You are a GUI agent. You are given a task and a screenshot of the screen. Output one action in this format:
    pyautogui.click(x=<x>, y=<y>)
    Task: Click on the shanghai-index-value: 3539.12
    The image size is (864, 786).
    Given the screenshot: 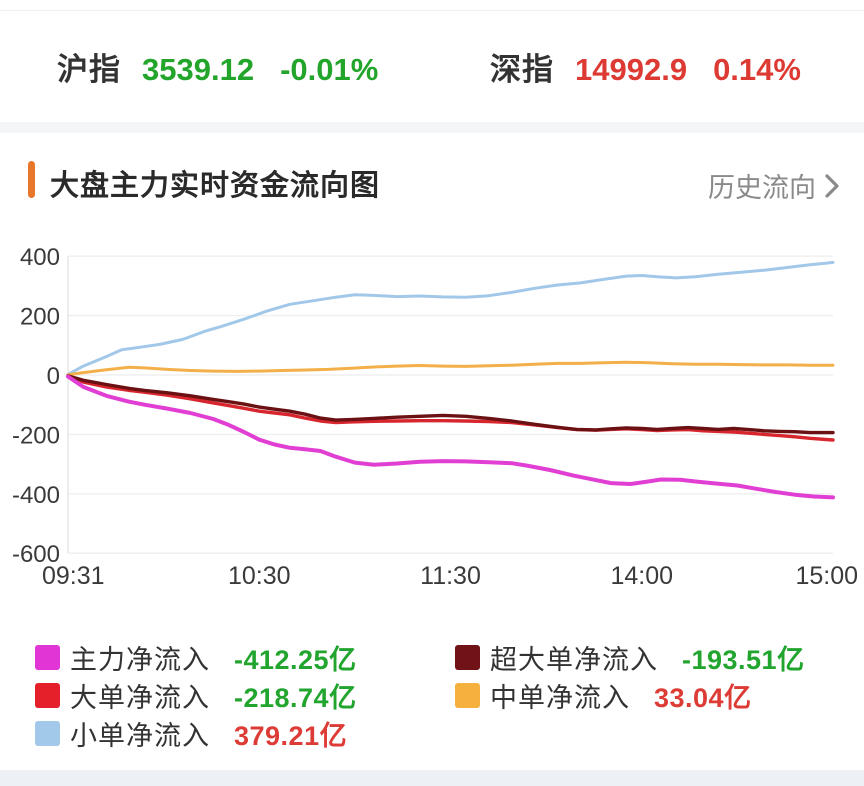 What is the action you would take?
    pyautogui.click(x=198, y=69)
    